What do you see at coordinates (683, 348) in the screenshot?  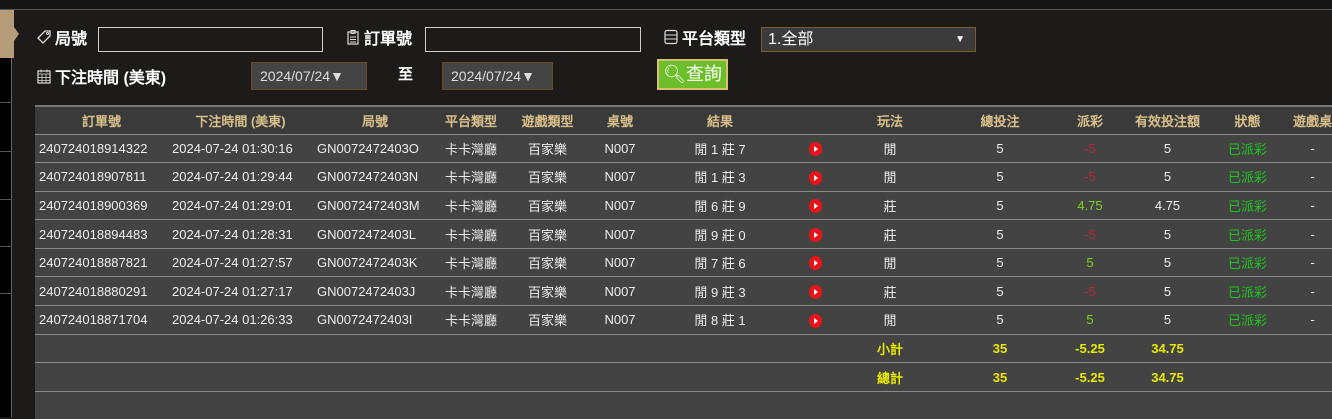 I see `subtotal-row: 小計 35 -5.25 34.75` at bounding box center [683, 348].